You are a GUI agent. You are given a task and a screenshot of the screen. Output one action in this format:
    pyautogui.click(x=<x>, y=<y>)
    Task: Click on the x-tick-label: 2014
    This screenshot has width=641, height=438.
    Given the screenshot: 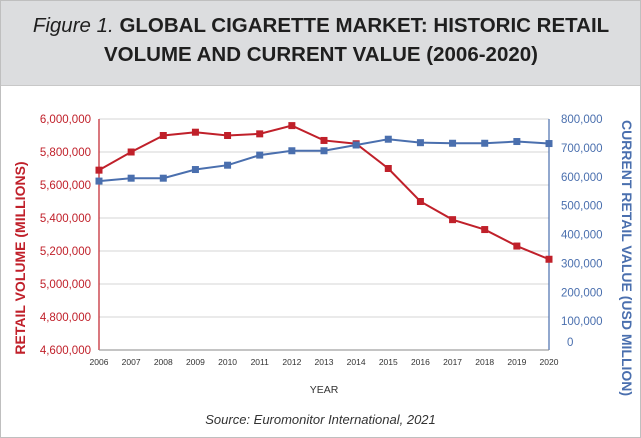 What is the action you would take?
    pyautogui.click(x=356, y=362)
    